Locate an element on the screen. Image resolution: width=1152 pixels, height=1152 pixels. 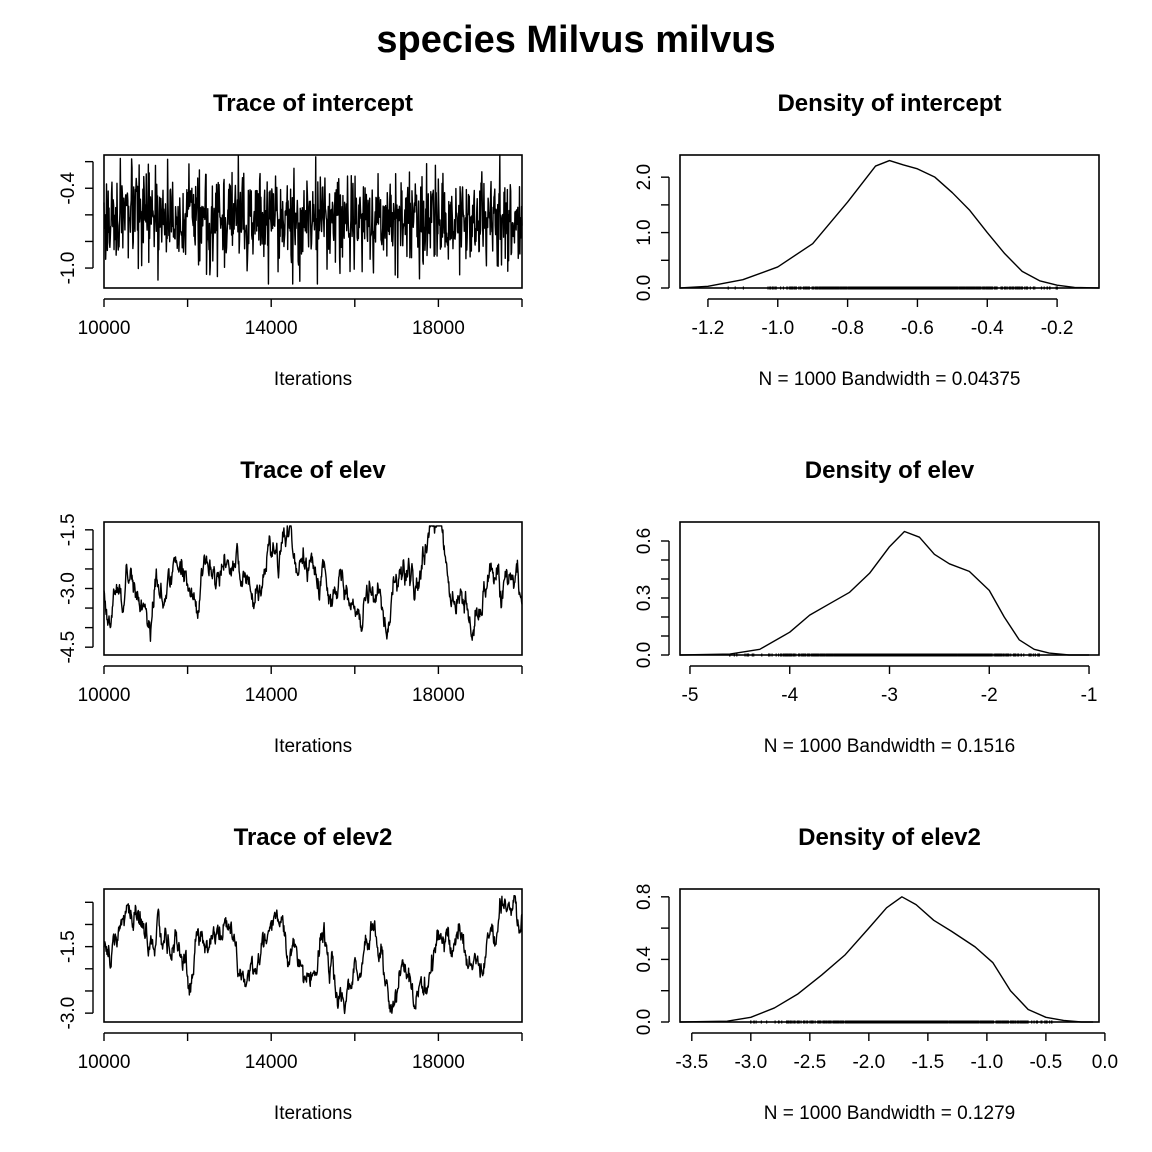
trace-elev2-y-tick-label: -1.5 is located at coordinates (68, 946).